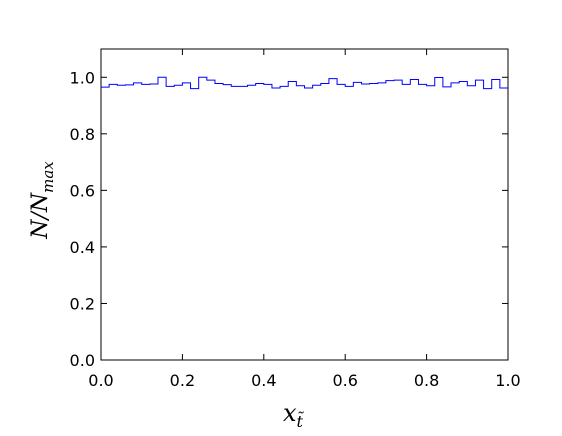  Describe the element at coordinates (263, 380) in the screenshot. I see `x-tick-label-2: 0.4` at that location.